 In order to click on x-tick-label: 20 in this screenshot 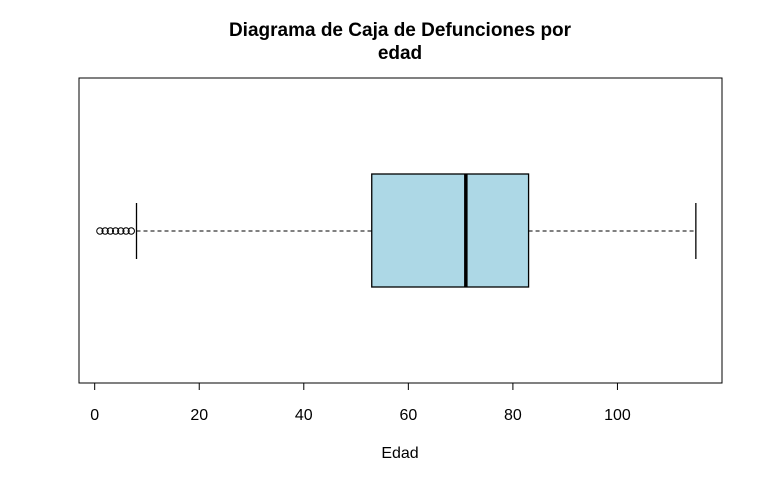, I will do `click(199, 415)`.